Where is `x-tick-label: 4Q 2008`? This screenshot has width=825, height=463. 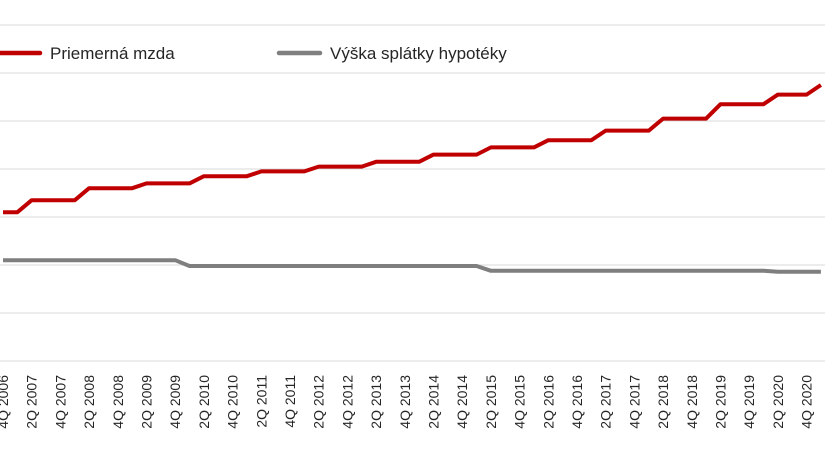 x-tick-label: 4Q 2008 is located at coordinates (118, 402).